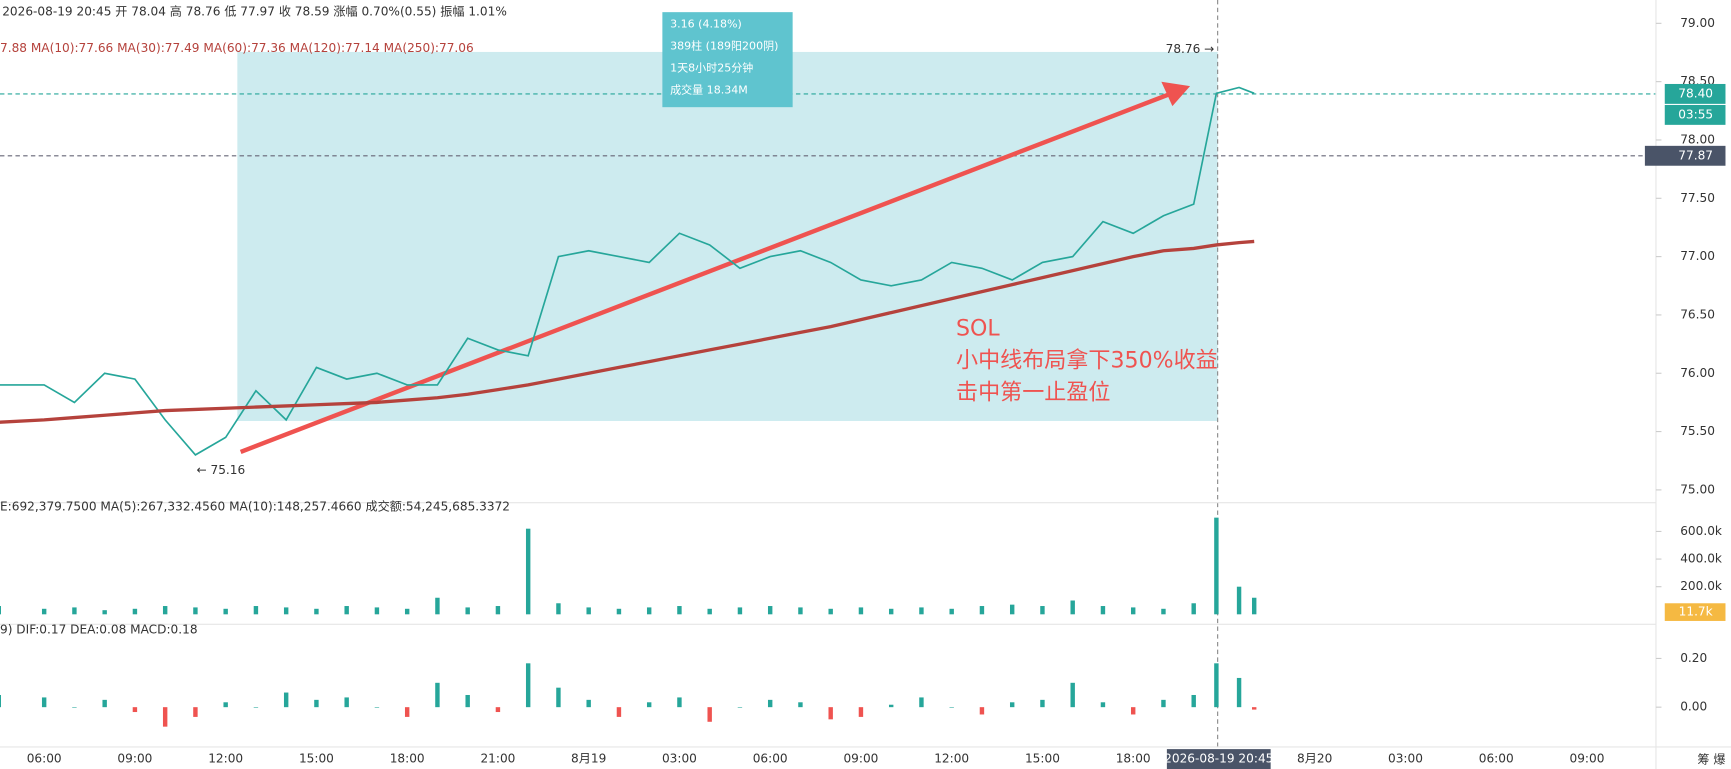  What do you see at coordinates (225, 759) in the screenshot?
I see `x-tick-label: 12:00` at bounding box center [225, 759].